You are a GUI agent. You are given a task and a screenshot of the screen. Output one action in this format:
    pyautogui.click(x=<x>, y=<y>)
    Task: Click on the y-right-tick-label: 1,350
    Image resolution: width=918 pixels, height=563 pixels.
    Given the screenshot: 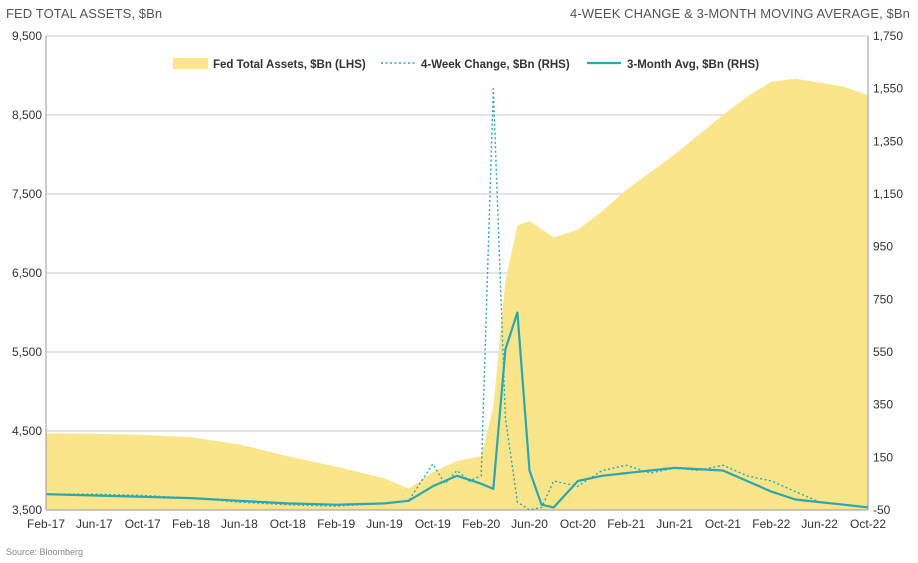 What is the action you would take?
    pyautogui.click(x=888, y=141)
    